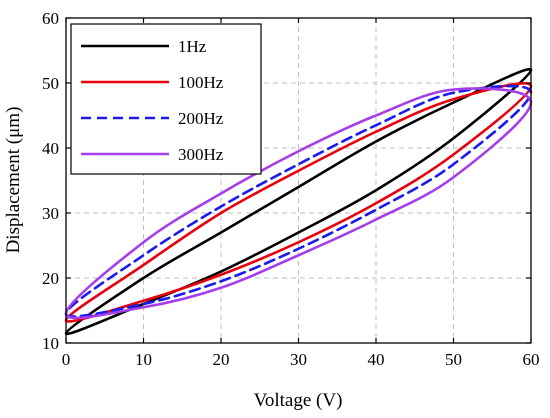 The height and width of the screenshot is (418, 550). What do you see at coordinates (221, 359) in the screenshot?
I see `x-tick-label: 20` at bounding box center [221, 359].